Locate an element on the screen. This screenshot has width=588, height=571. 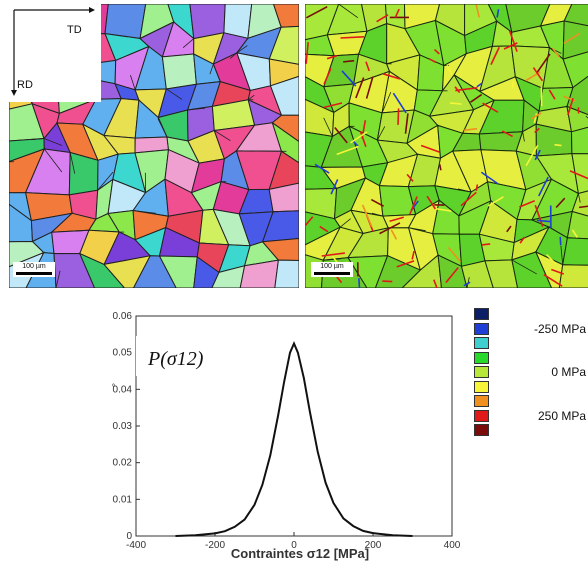
legend-label: 250 MPa is located at coordinates (561, 415).